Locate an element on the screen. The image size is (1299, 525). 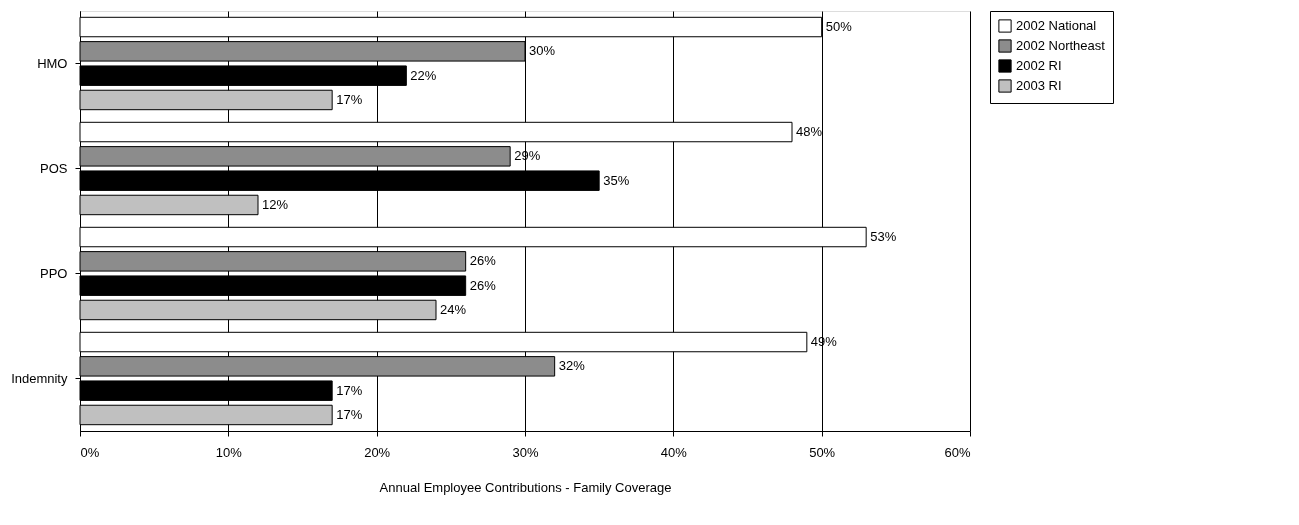
data-label: 12% is located at coordinates (275, 204).